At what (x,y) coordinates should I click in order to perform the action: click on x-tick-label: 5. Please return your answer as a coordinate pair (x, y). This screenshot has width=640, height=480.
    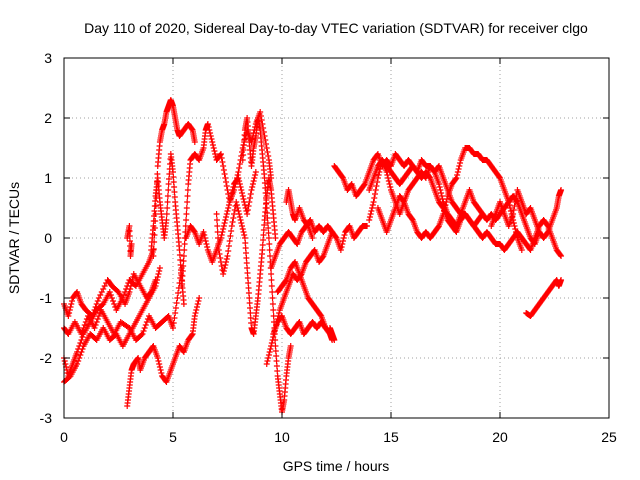
    Looking at the image, I should click on (173, 437).